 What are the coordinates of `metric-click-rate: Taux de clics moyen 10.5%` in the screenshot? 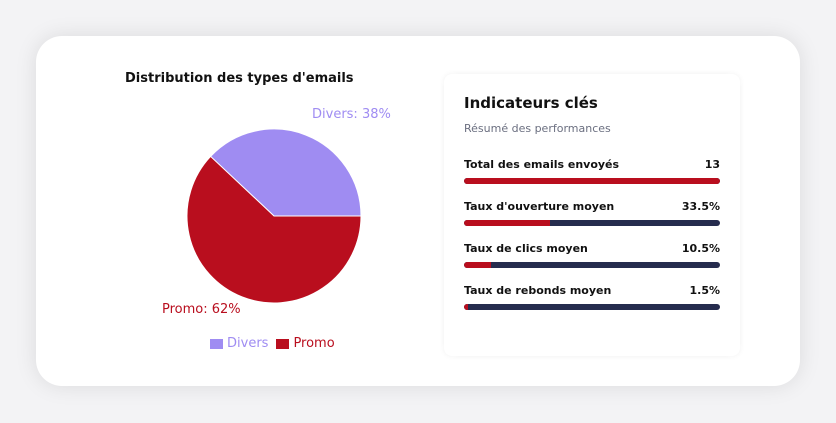 It's located at (592, 255).